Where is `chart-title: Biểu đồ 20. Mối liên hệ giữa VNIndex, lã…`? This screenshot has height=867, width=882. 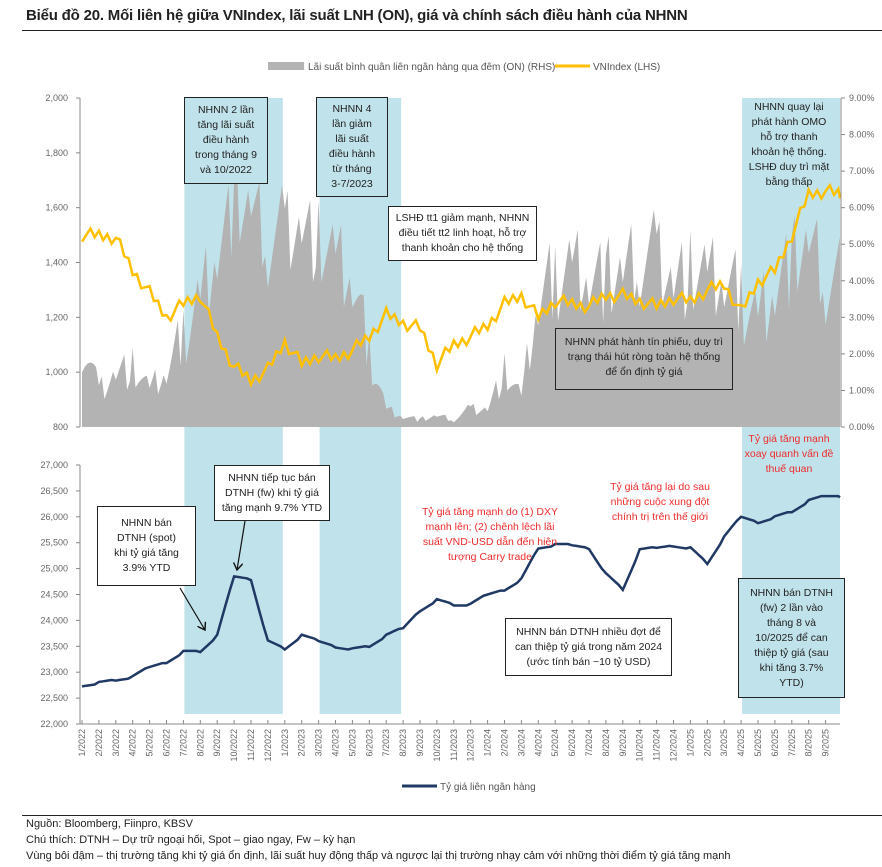 chart-title: Biểu đồ 20. Mối liên hệ giữa VNIndex, lã… is located at coordinates (357, 15).